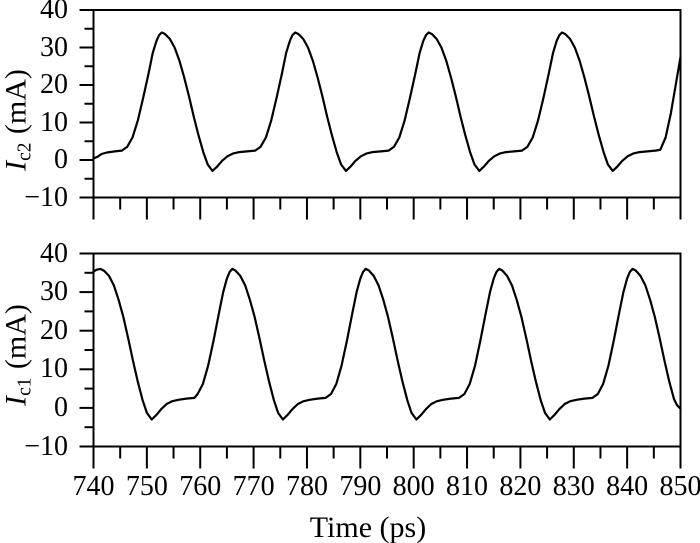  I want to click on x-tick-label: 830, so click(573, 486).